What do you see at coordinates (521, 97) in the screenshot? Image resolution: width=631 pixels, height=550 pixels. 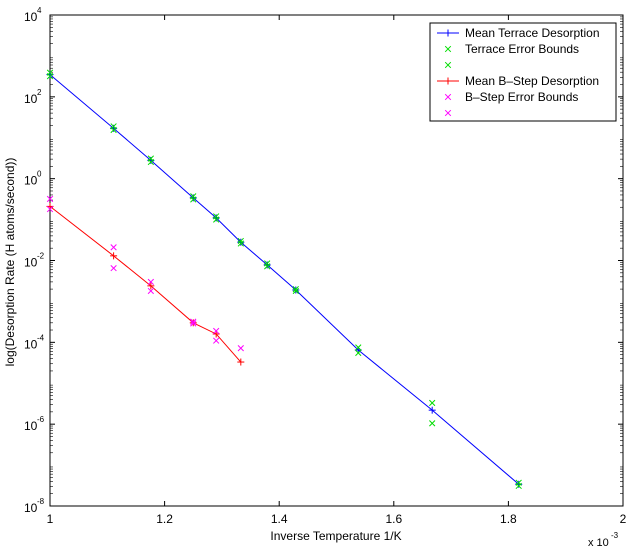 I see `legend-label: B–Step Error Bounds` at bounding box center [521, 97].